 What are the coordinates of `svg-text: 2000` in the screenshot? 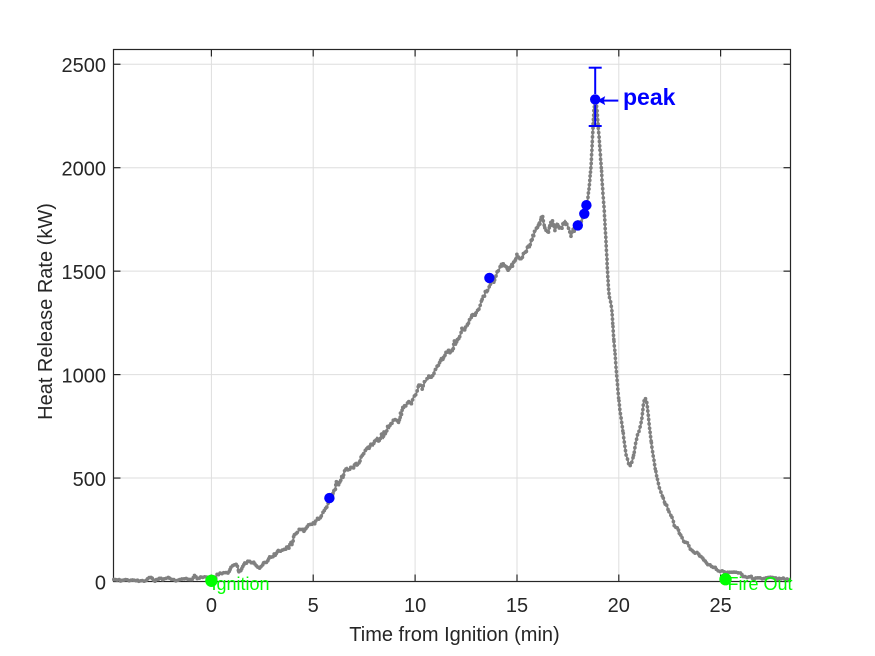 It's located at (84, 170).